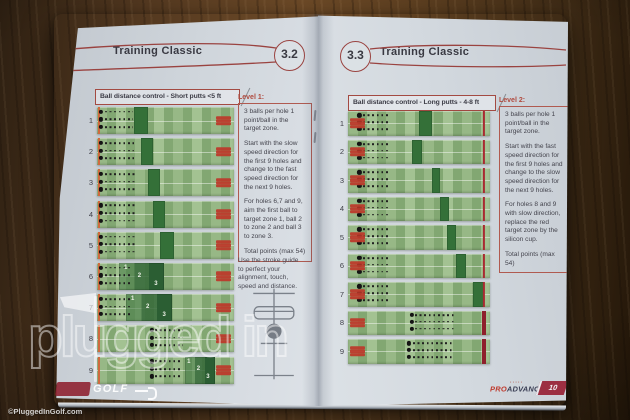  I want to click on hole-number: 1, so click(90, 120).